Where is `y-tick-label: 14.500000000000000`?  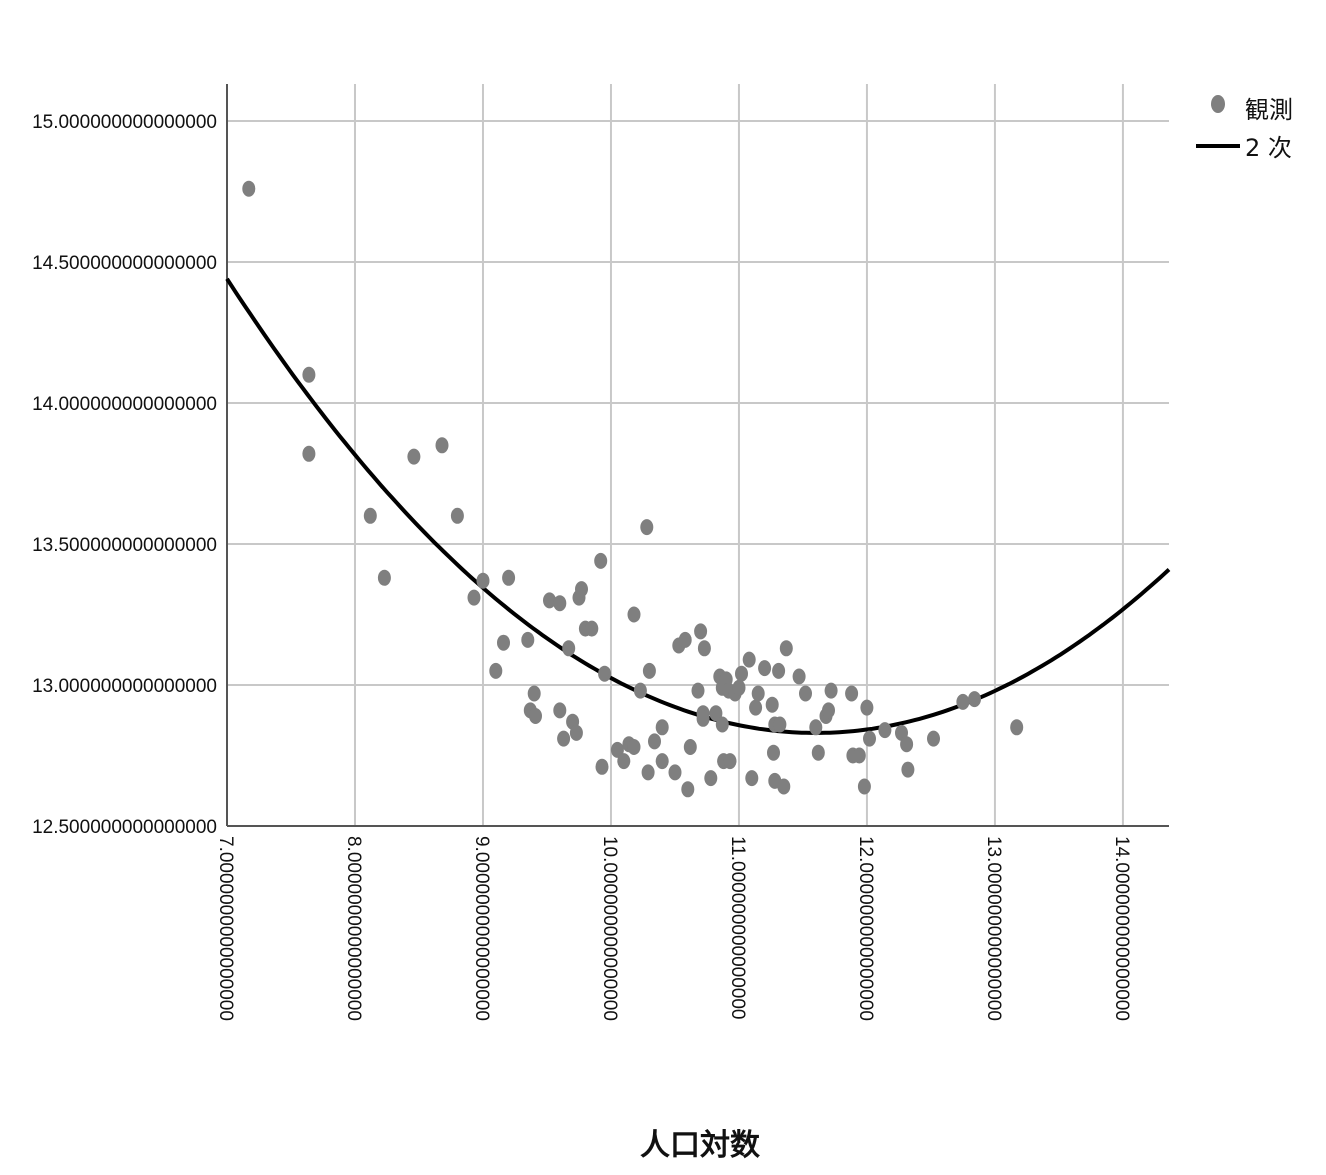
y-tick-label: 14.500000000000000 is located at coordinates (124, 263).